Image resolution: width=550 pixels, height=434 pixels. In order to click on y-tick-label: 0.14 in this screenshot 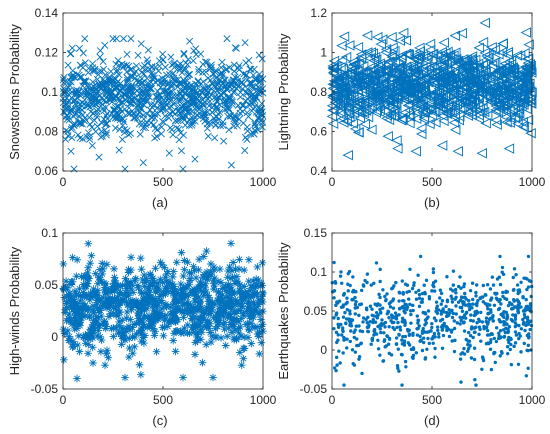, I will do `click(47, 13)`.